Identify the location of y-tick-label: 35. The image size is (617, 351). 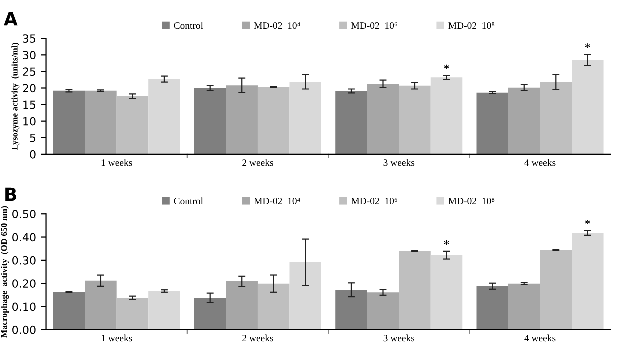
(29, 38).